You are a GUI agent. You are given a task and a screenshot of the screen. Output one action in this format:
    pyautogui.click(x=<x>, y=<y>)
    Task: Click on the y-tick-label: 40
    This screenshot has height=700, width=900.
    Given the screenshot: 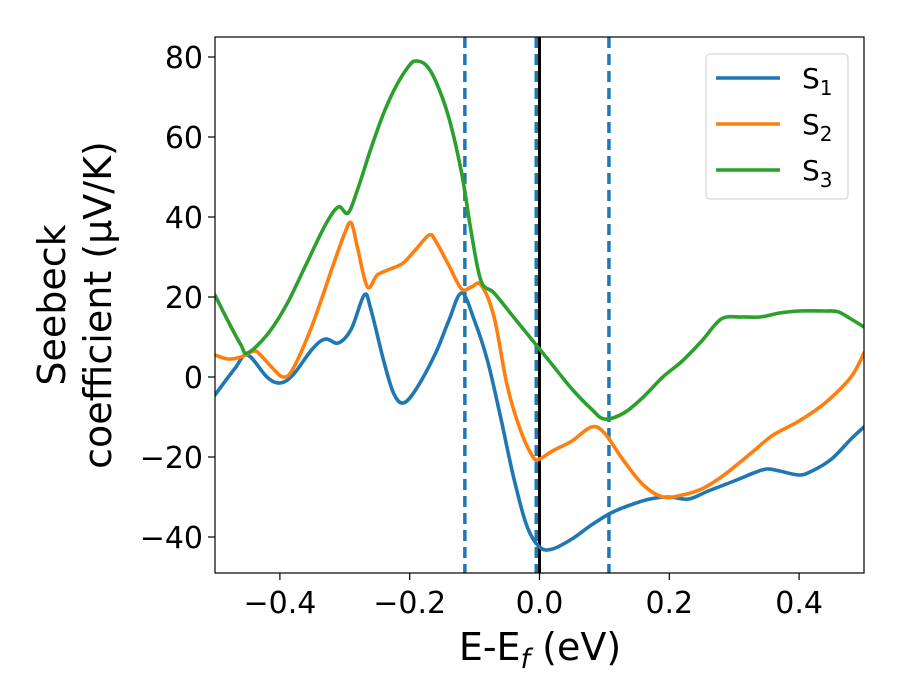 What is the action you would take?
    pyautogui.click(x=184, y=218)
    